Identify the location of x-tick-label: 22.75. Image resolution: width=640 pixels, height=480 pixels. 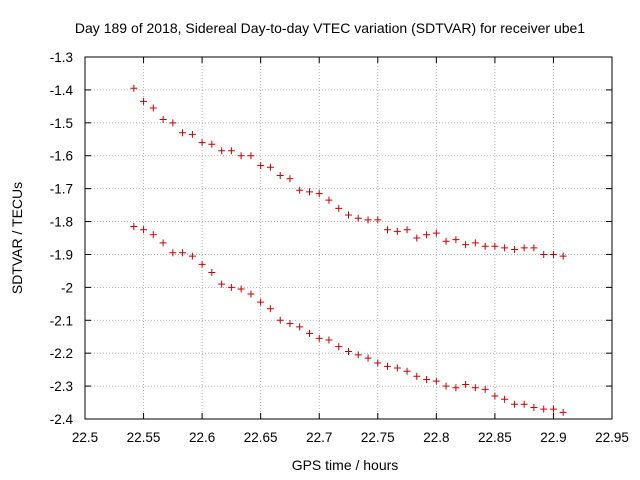
(378, 437).